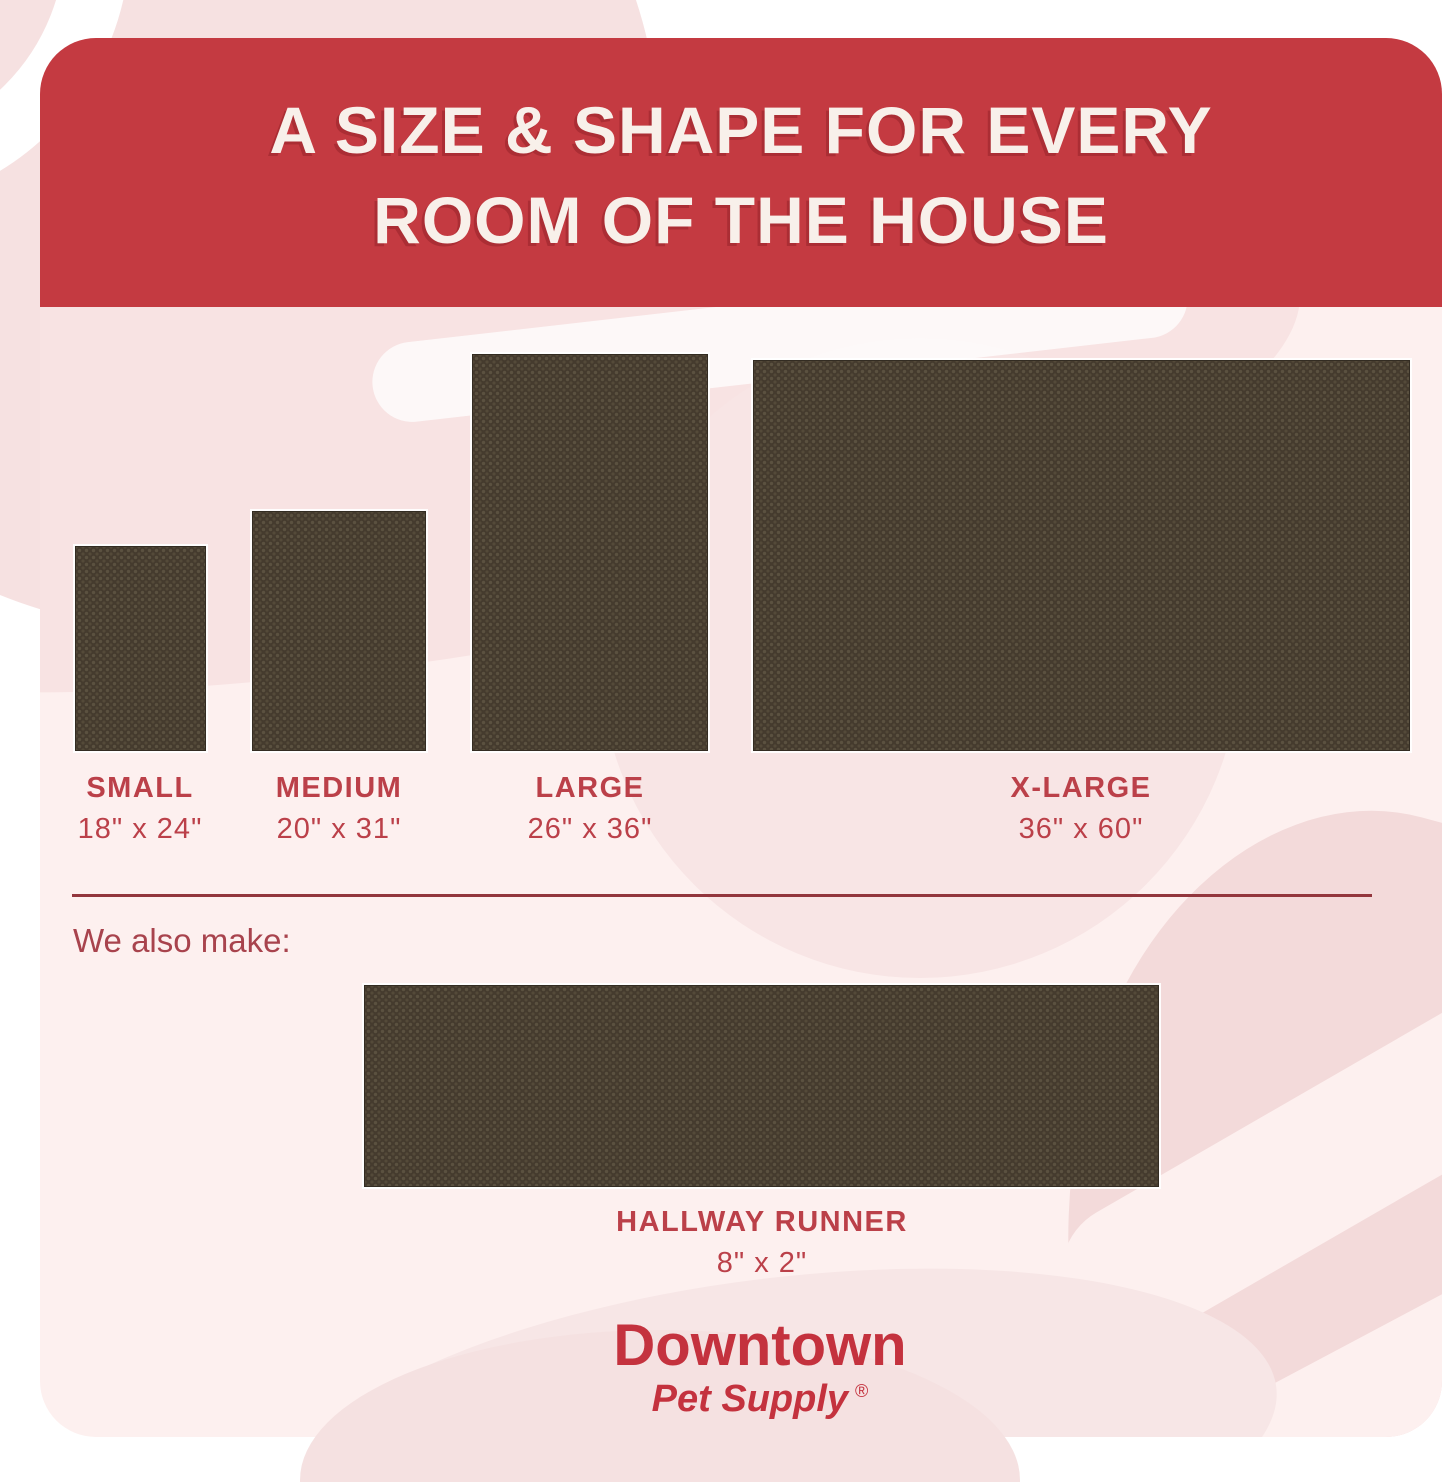 This screenshot has width=1445, height=1482. Describe the element at coordinates (140, 788) in the screenshot. I see `size-name: SMALL` at that location.